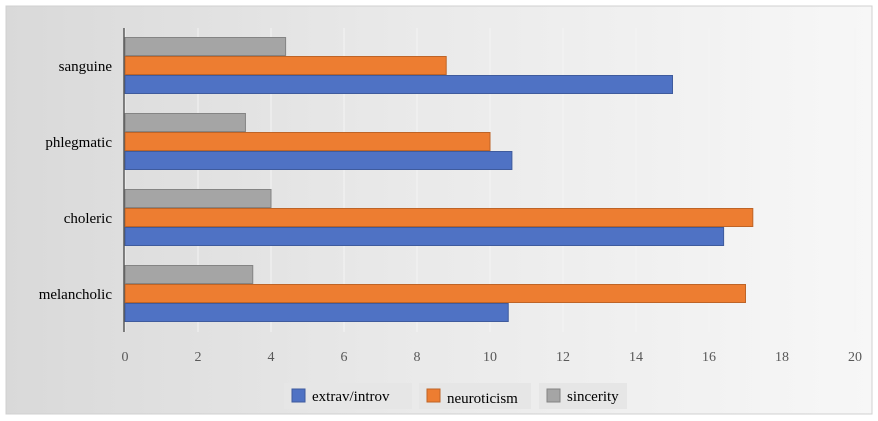  What do you see at coordinates (185, 122) in the screenshot?
I see `bar-sincerity-phlegmatic` at bounding box center [185, 122].